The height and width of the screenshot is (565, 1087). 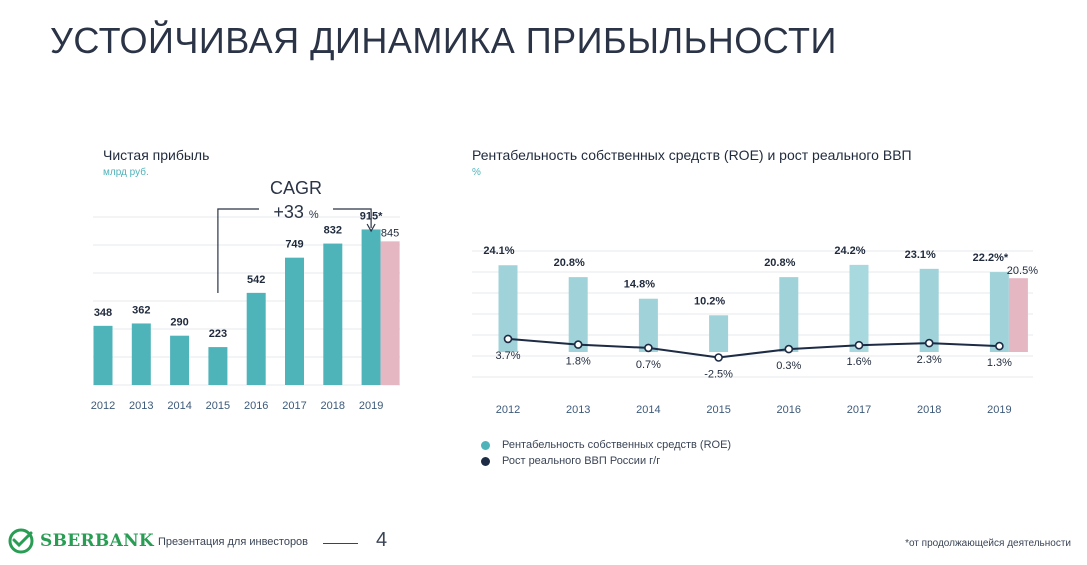 I want to click on gdp-point-2019, so click(x=999, y=346).